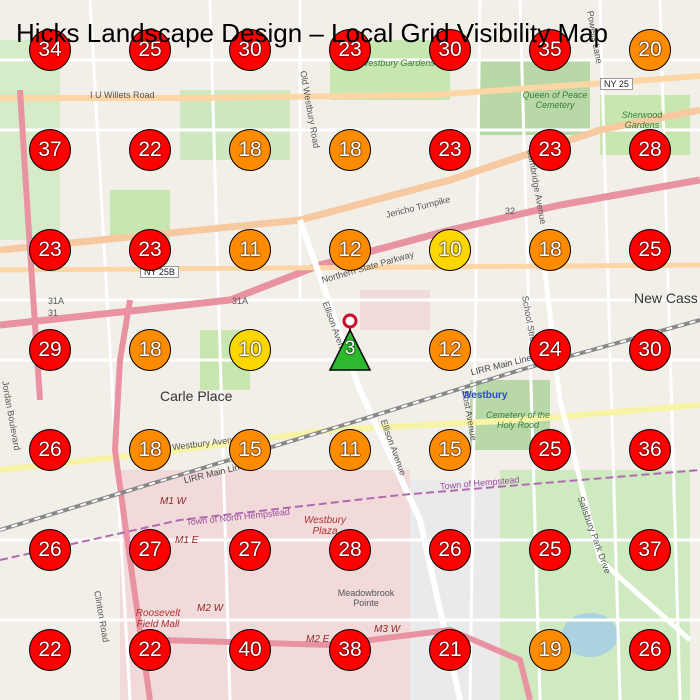 The image size is (700, 700). What do you see at coordinates (650, 50) in the screenshot?
I see `grid-rank-marker: 20` at bounding box center [650, 50].